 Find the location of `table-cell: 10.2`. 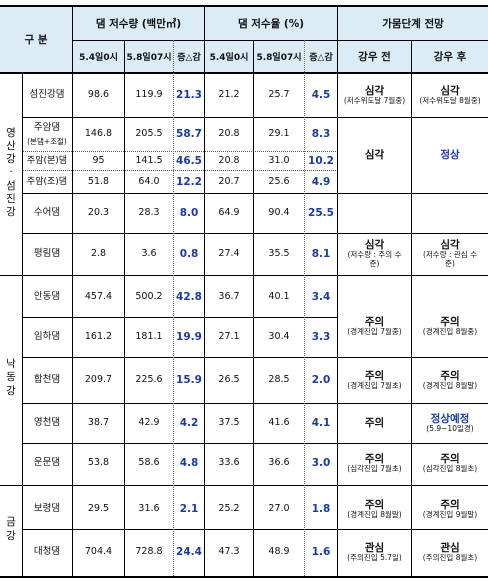

table-cell: 10.2 is located at coordinates (321, 160).